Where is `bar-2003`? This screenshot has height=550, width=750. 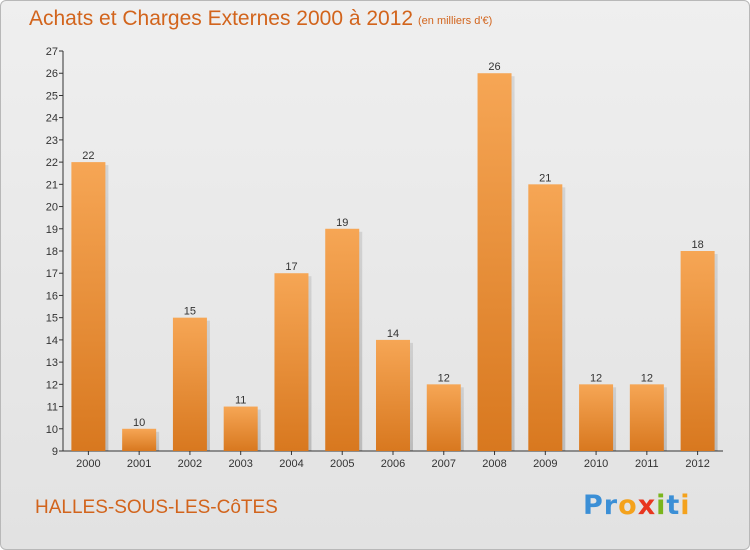
bar-2003 is located at coordinates (240, 428).